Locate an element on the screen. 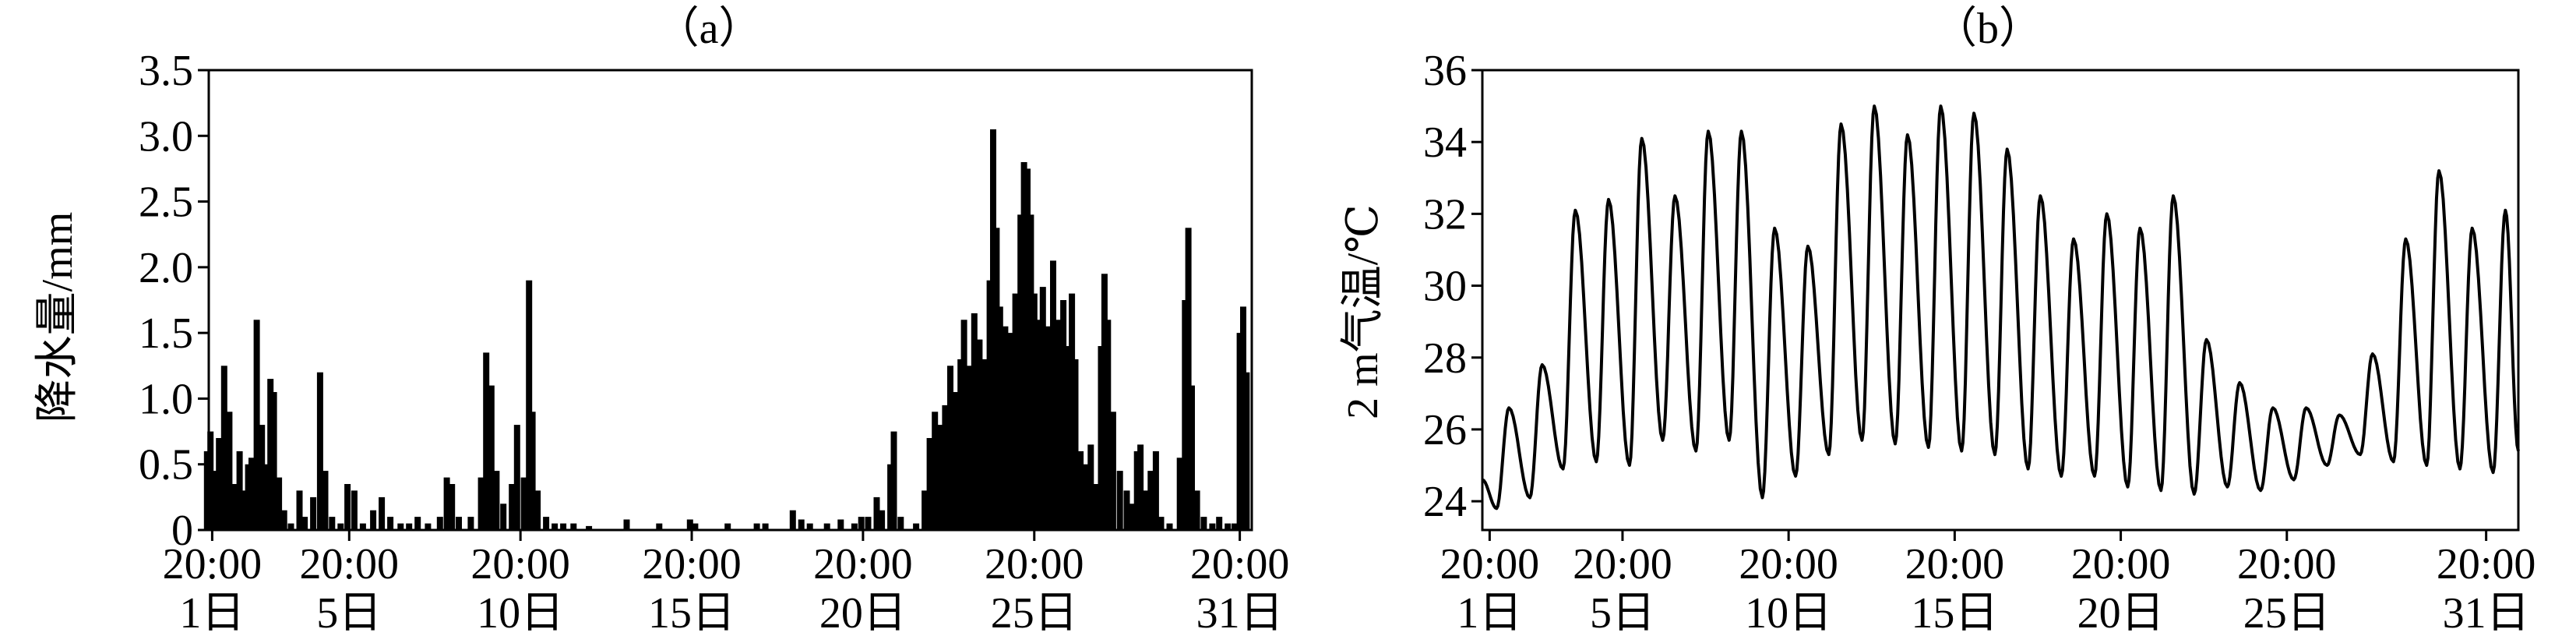 Image resolution: width=2576 pixels, height=636 pixels. temperature-x-tick-date: 5日 is located at coordinates (1622, 612).